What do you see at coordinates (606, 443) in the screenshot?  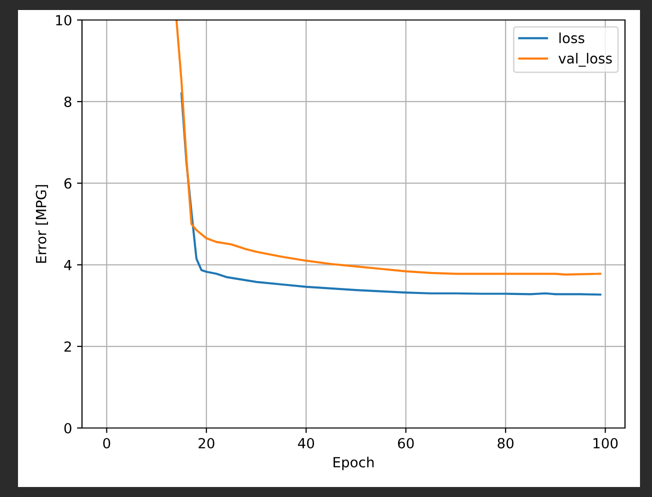 I see `x-tick-label: 100` at bounding box center [606, 443].